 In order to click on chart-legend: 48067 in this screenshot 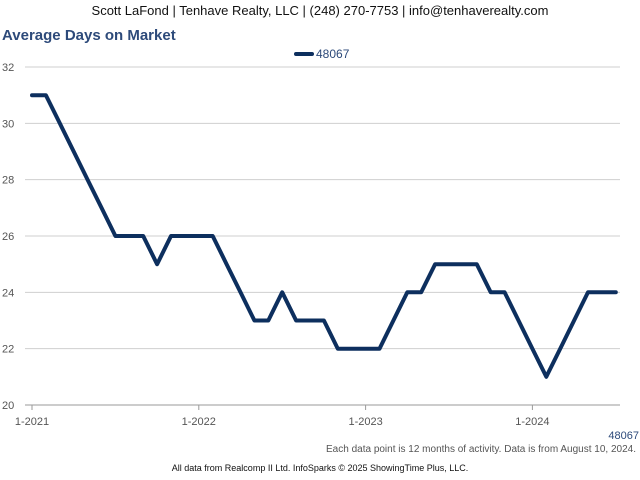, I will do `click(322, 54)`.